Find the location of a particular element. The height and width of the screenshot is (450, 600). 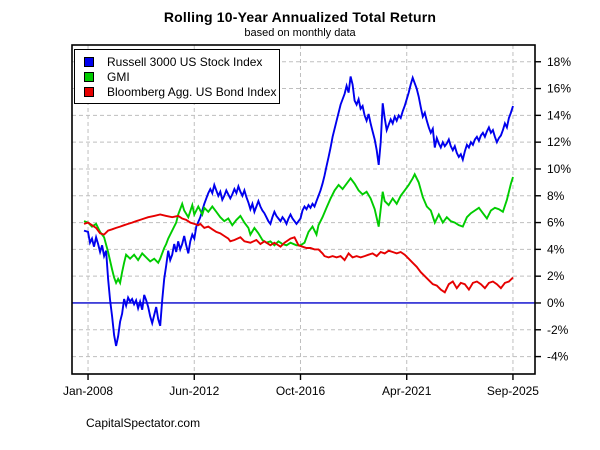

y-tick-label: -4% is located at coordinates (558, 357).